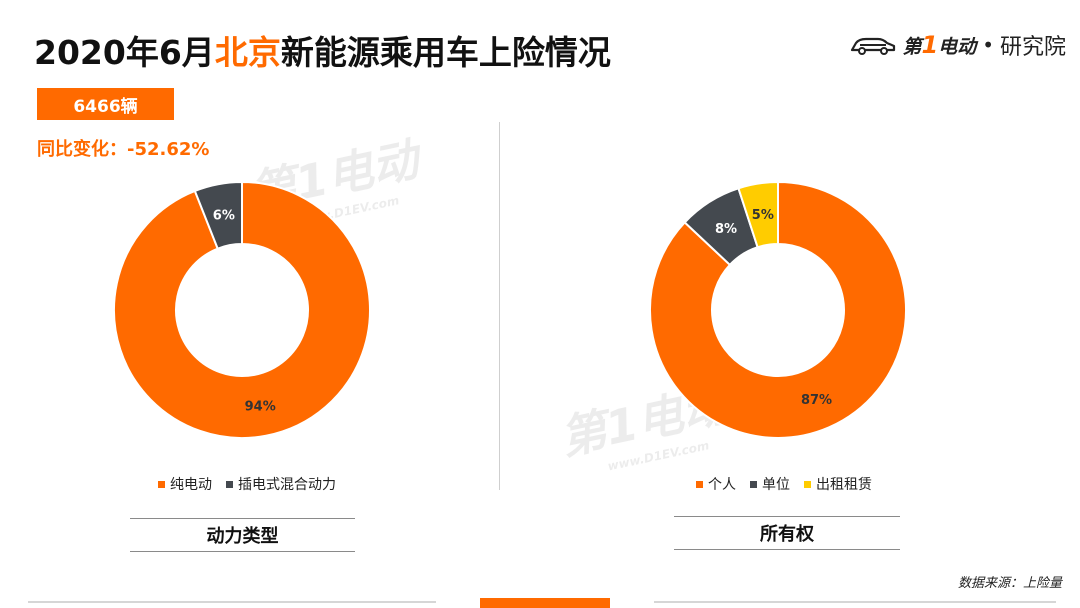 Image resolution: width=1080 pixels, height=608 pixels. What do you see at coordinates (242, 535) in the screenshot?
I see `chart-caption-power-type: 动力类型` at bounding box center [242, 535].